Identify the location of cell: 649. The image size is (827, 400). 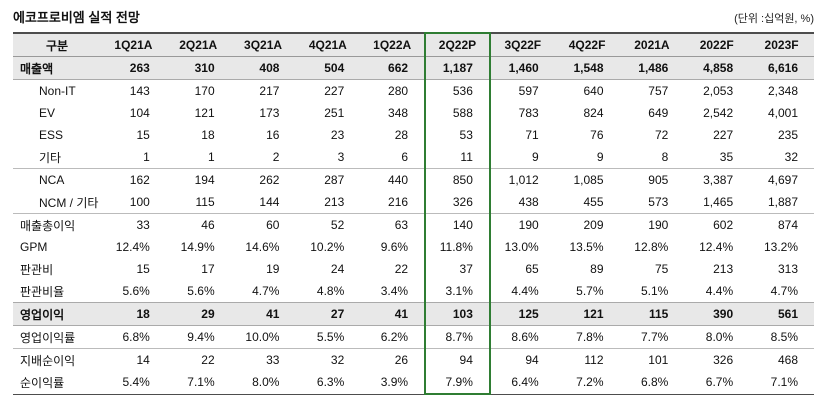
(658, 113).